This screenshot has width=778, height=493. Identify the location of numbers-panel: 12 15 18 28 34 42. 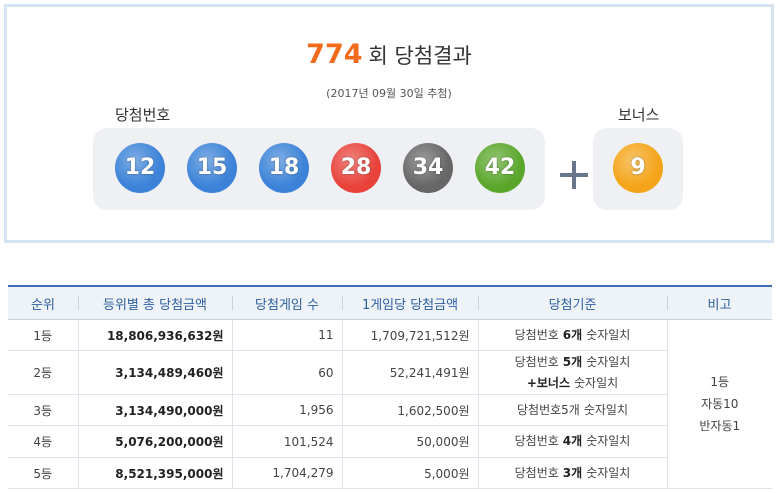
(319, 169).